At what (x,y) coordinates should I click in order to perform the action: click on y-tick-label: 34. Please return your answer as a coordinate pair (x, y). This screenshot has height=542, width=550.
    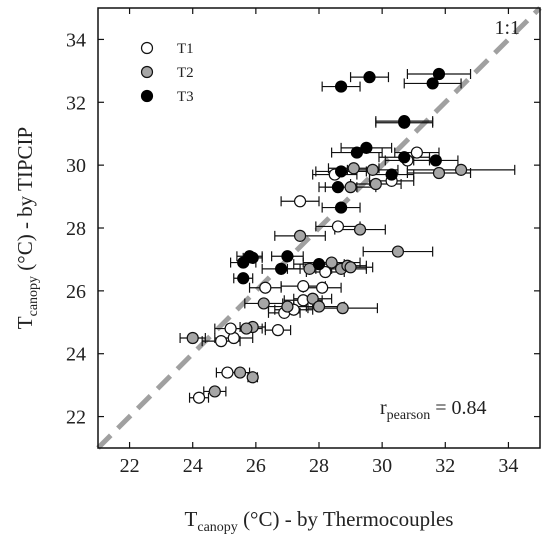
    Looking at the image, I should click on (76, 40).